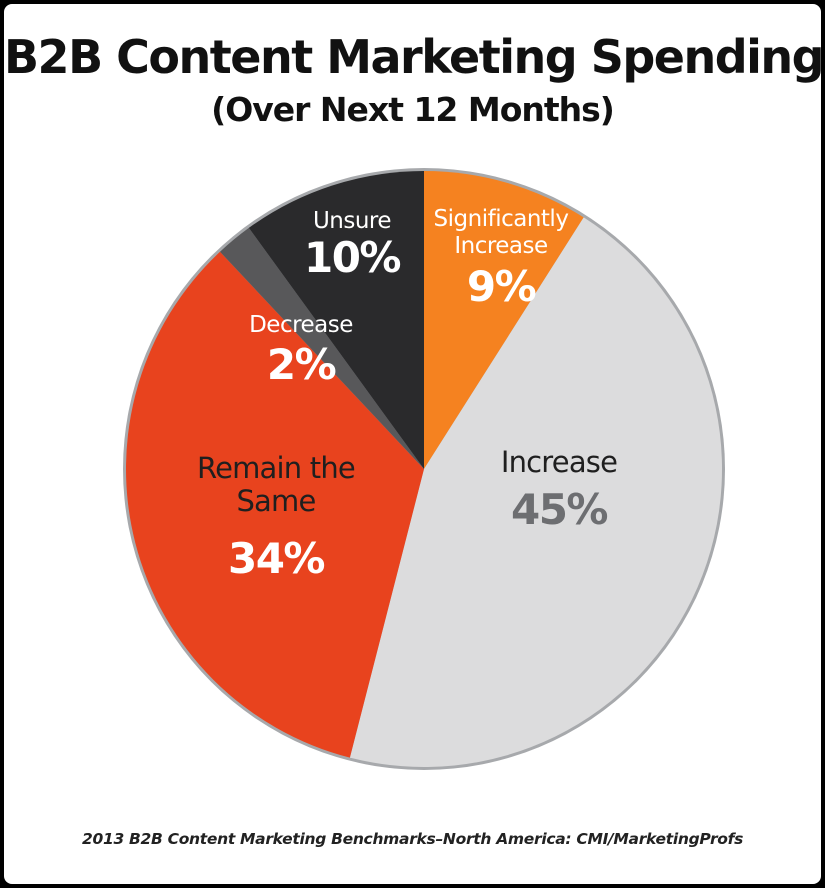 Image resolution: width=825 pixels, height=888 pixels. What do you see at coordinates (352, 221) in the screenshot?
I see `slice-label-uns-line-1: Unsure` at bounding box center [352, 221].